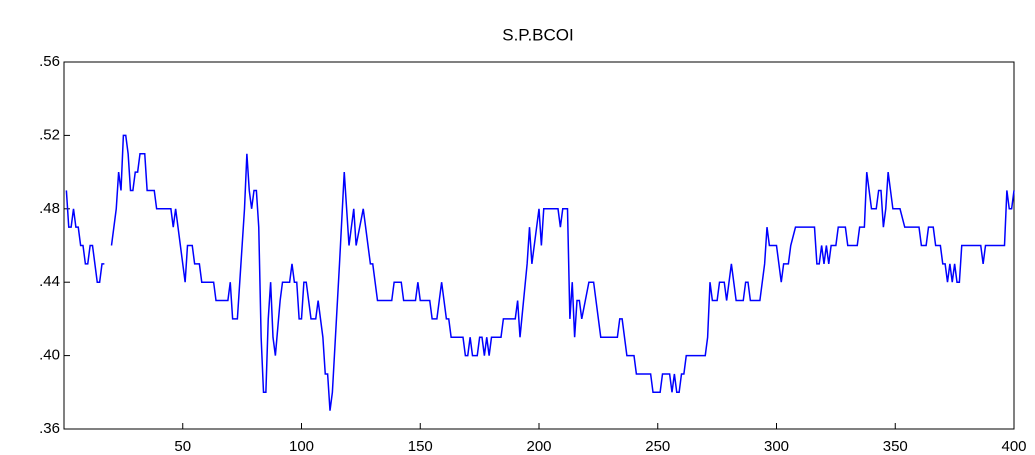 The width and height of the screenshot is (1035, 455). What do you see at coordinates (895, 446) in the screenshot?
I see `x-tick-label: 350` at bounding box center [895, 446].